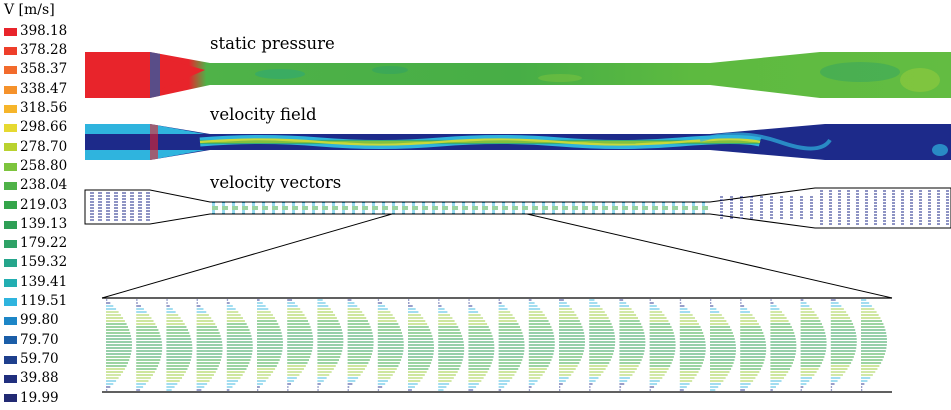  I want to click on legend-label: 19.99, so click(39, 397).